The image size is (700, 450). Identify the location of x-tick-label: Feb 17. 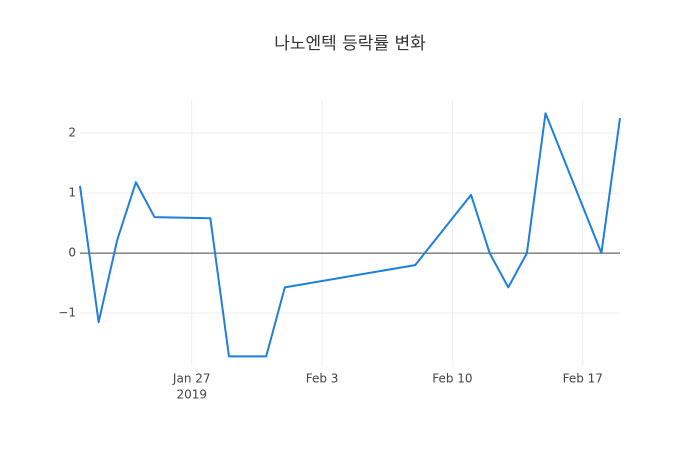
(583, 379).